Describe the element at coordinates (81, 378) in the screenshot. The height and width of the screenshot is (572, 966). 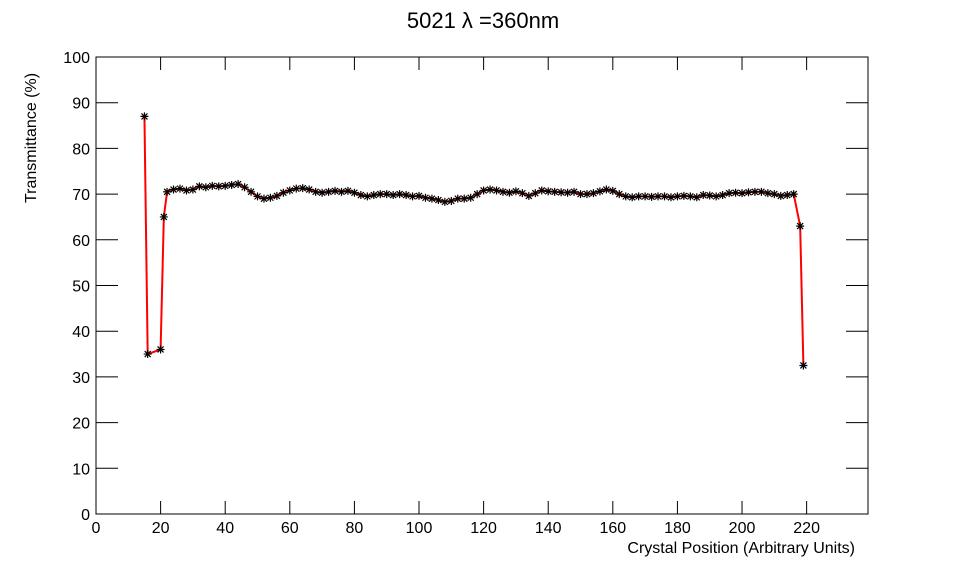
I see `y-tick-label: 30` at that location.